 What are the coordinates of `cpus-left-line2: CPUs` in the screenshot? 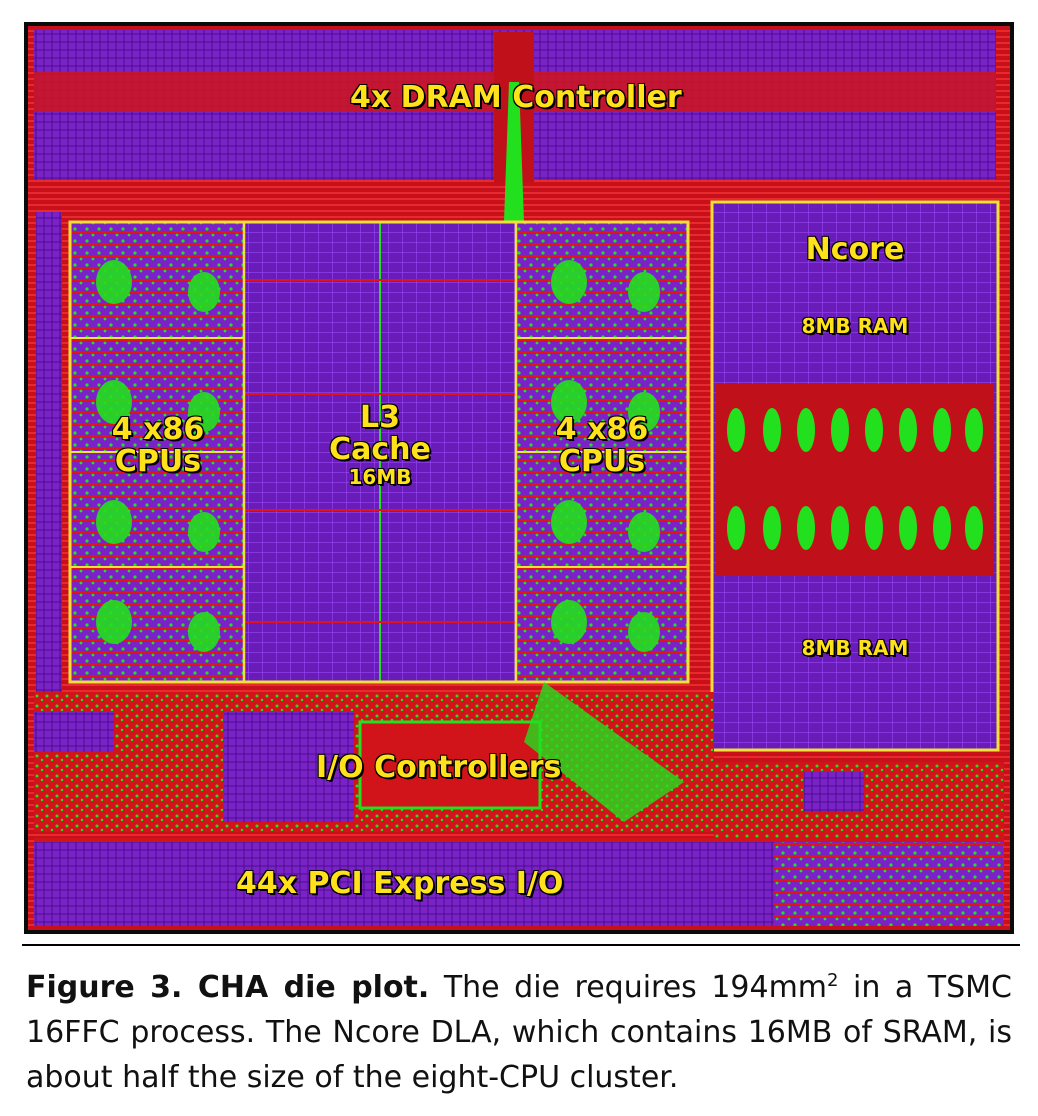 It's located at (158, 461).